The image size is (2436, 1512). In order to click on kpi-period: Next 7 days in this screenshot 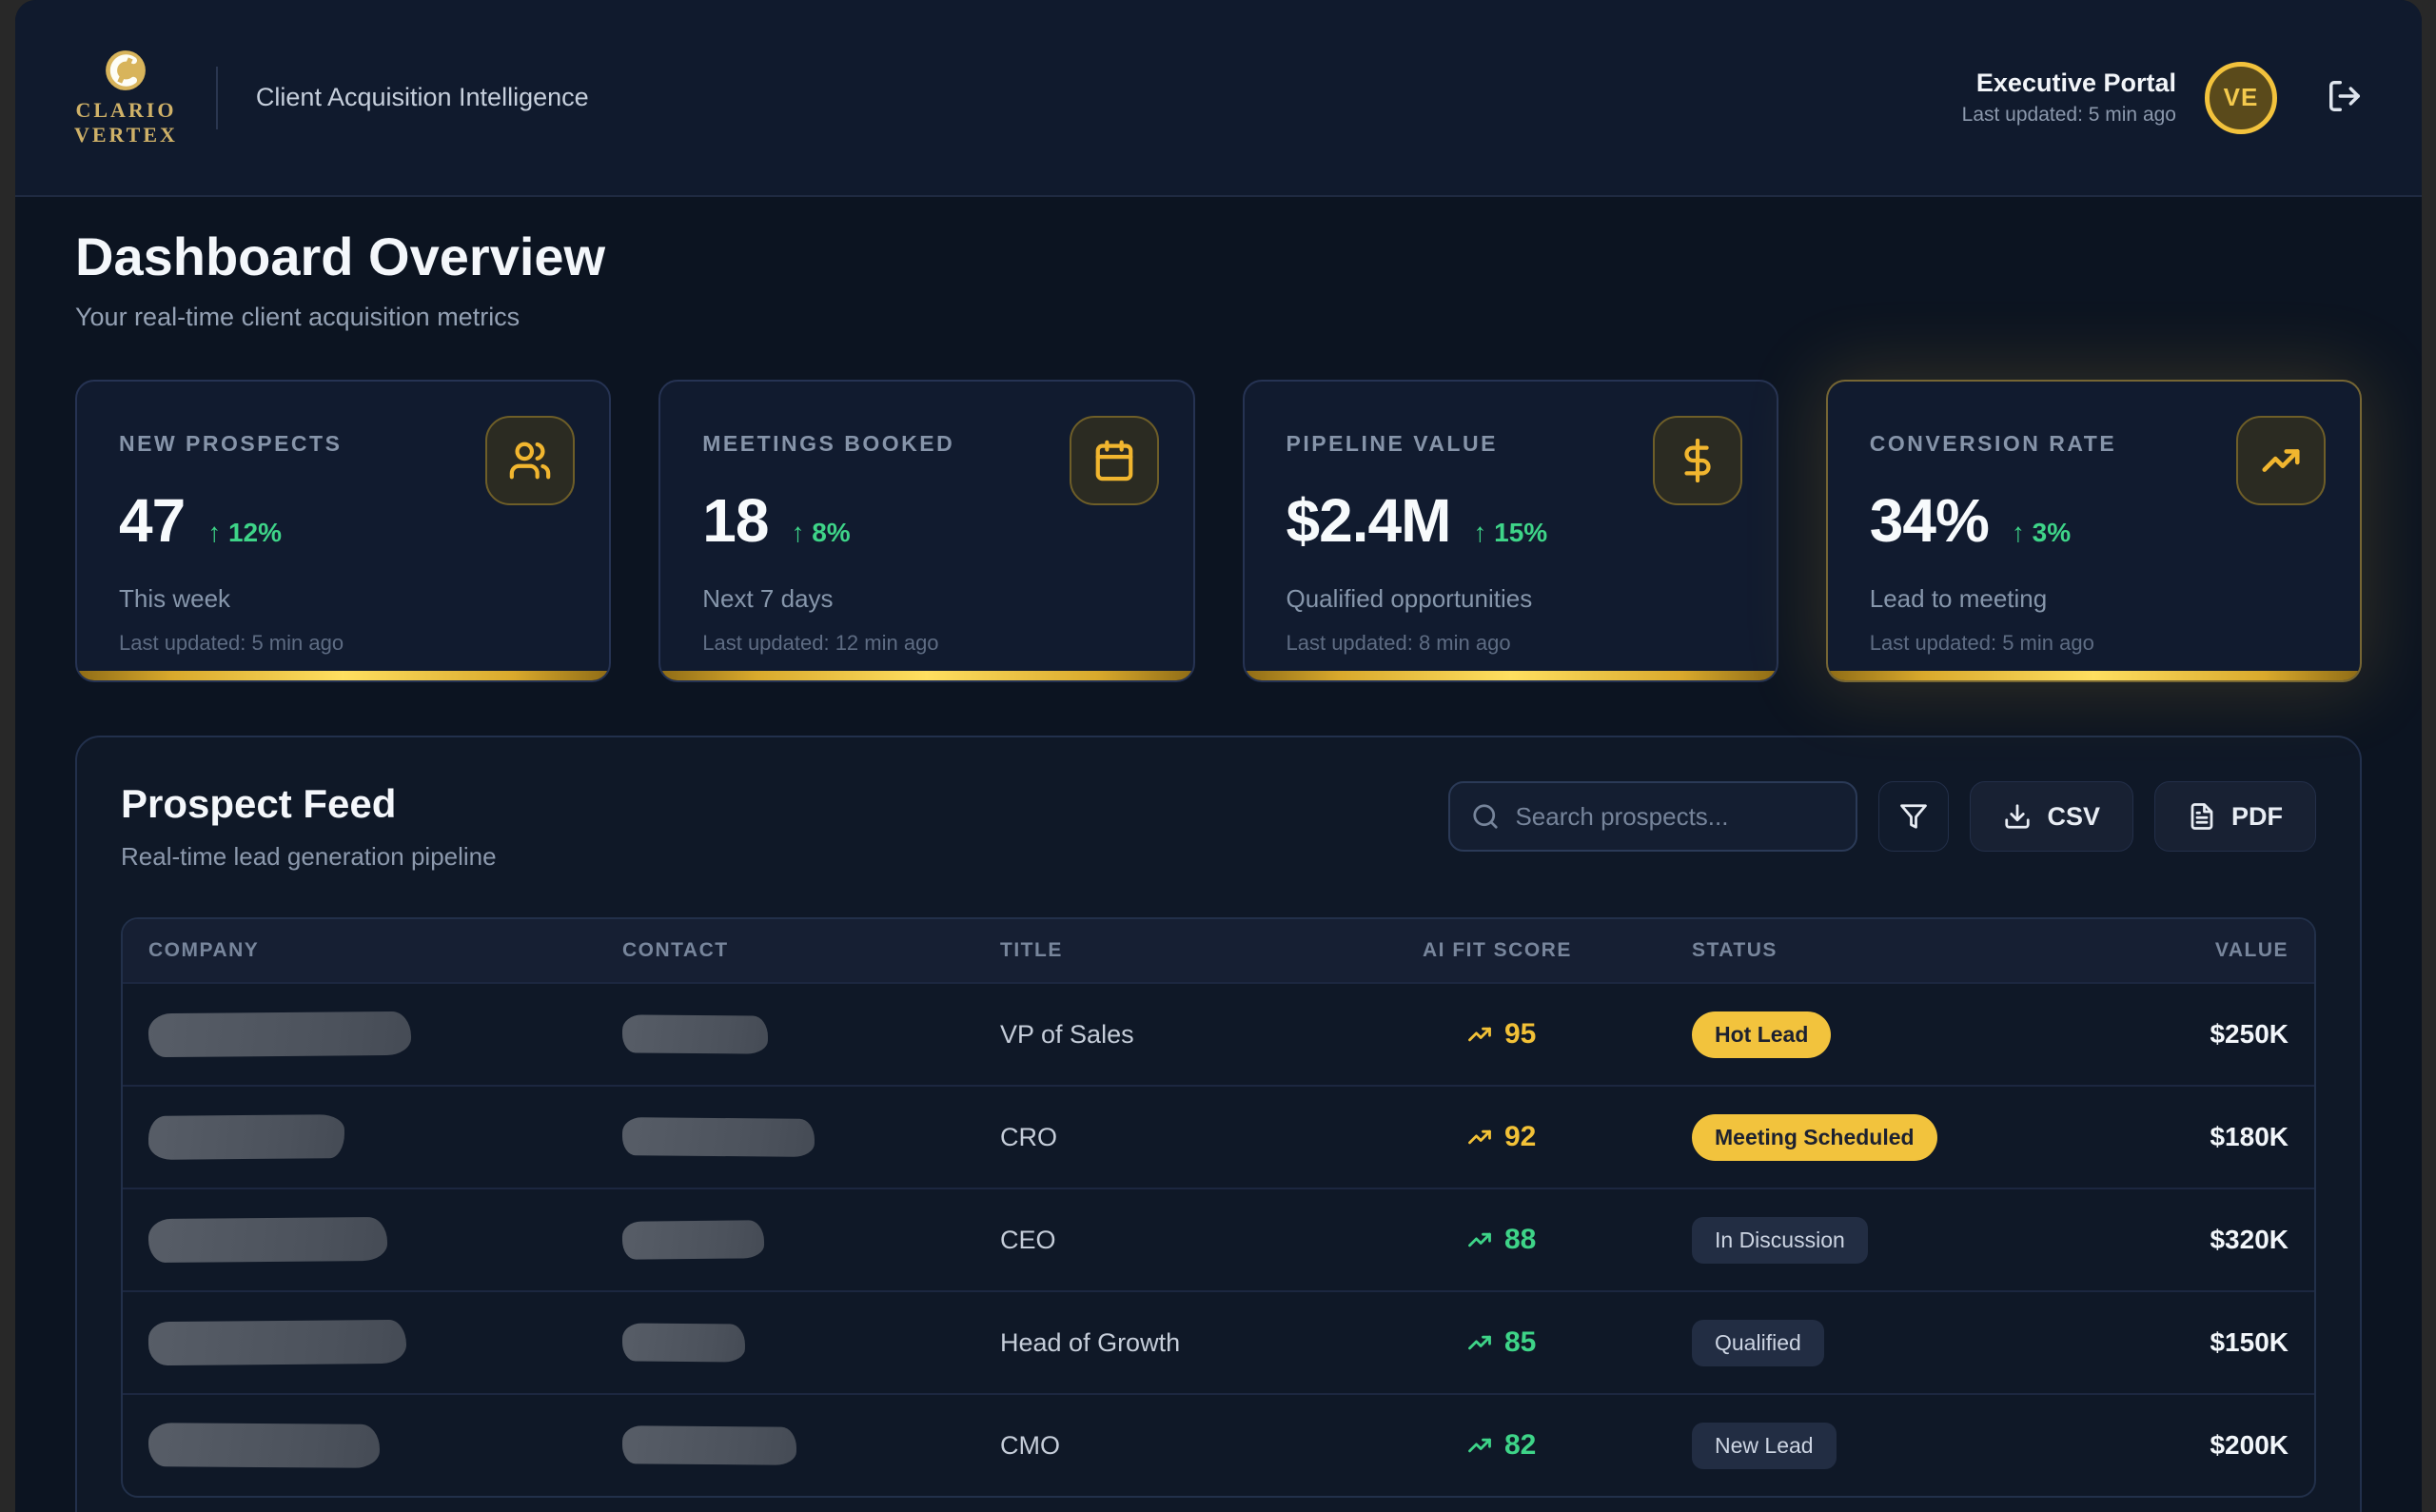, I will do `click(768, 598)`.